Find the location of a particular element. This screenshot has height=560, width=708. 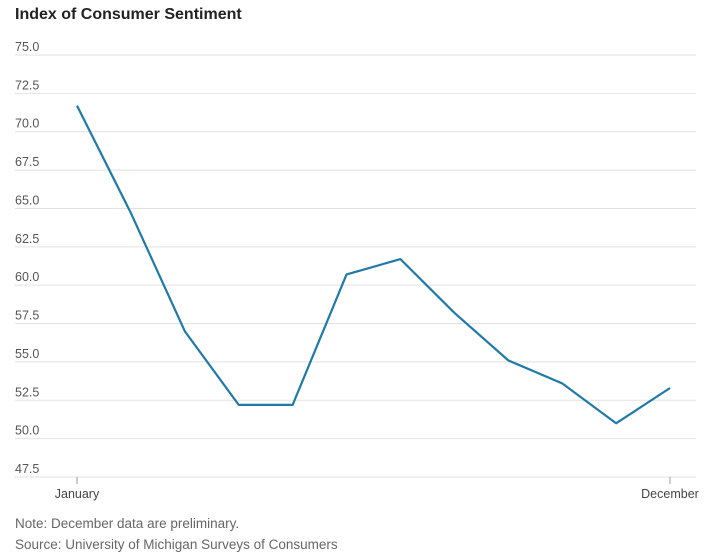

chart-title: Index of Consumer Sentiment is located at coordinates (128, 14).